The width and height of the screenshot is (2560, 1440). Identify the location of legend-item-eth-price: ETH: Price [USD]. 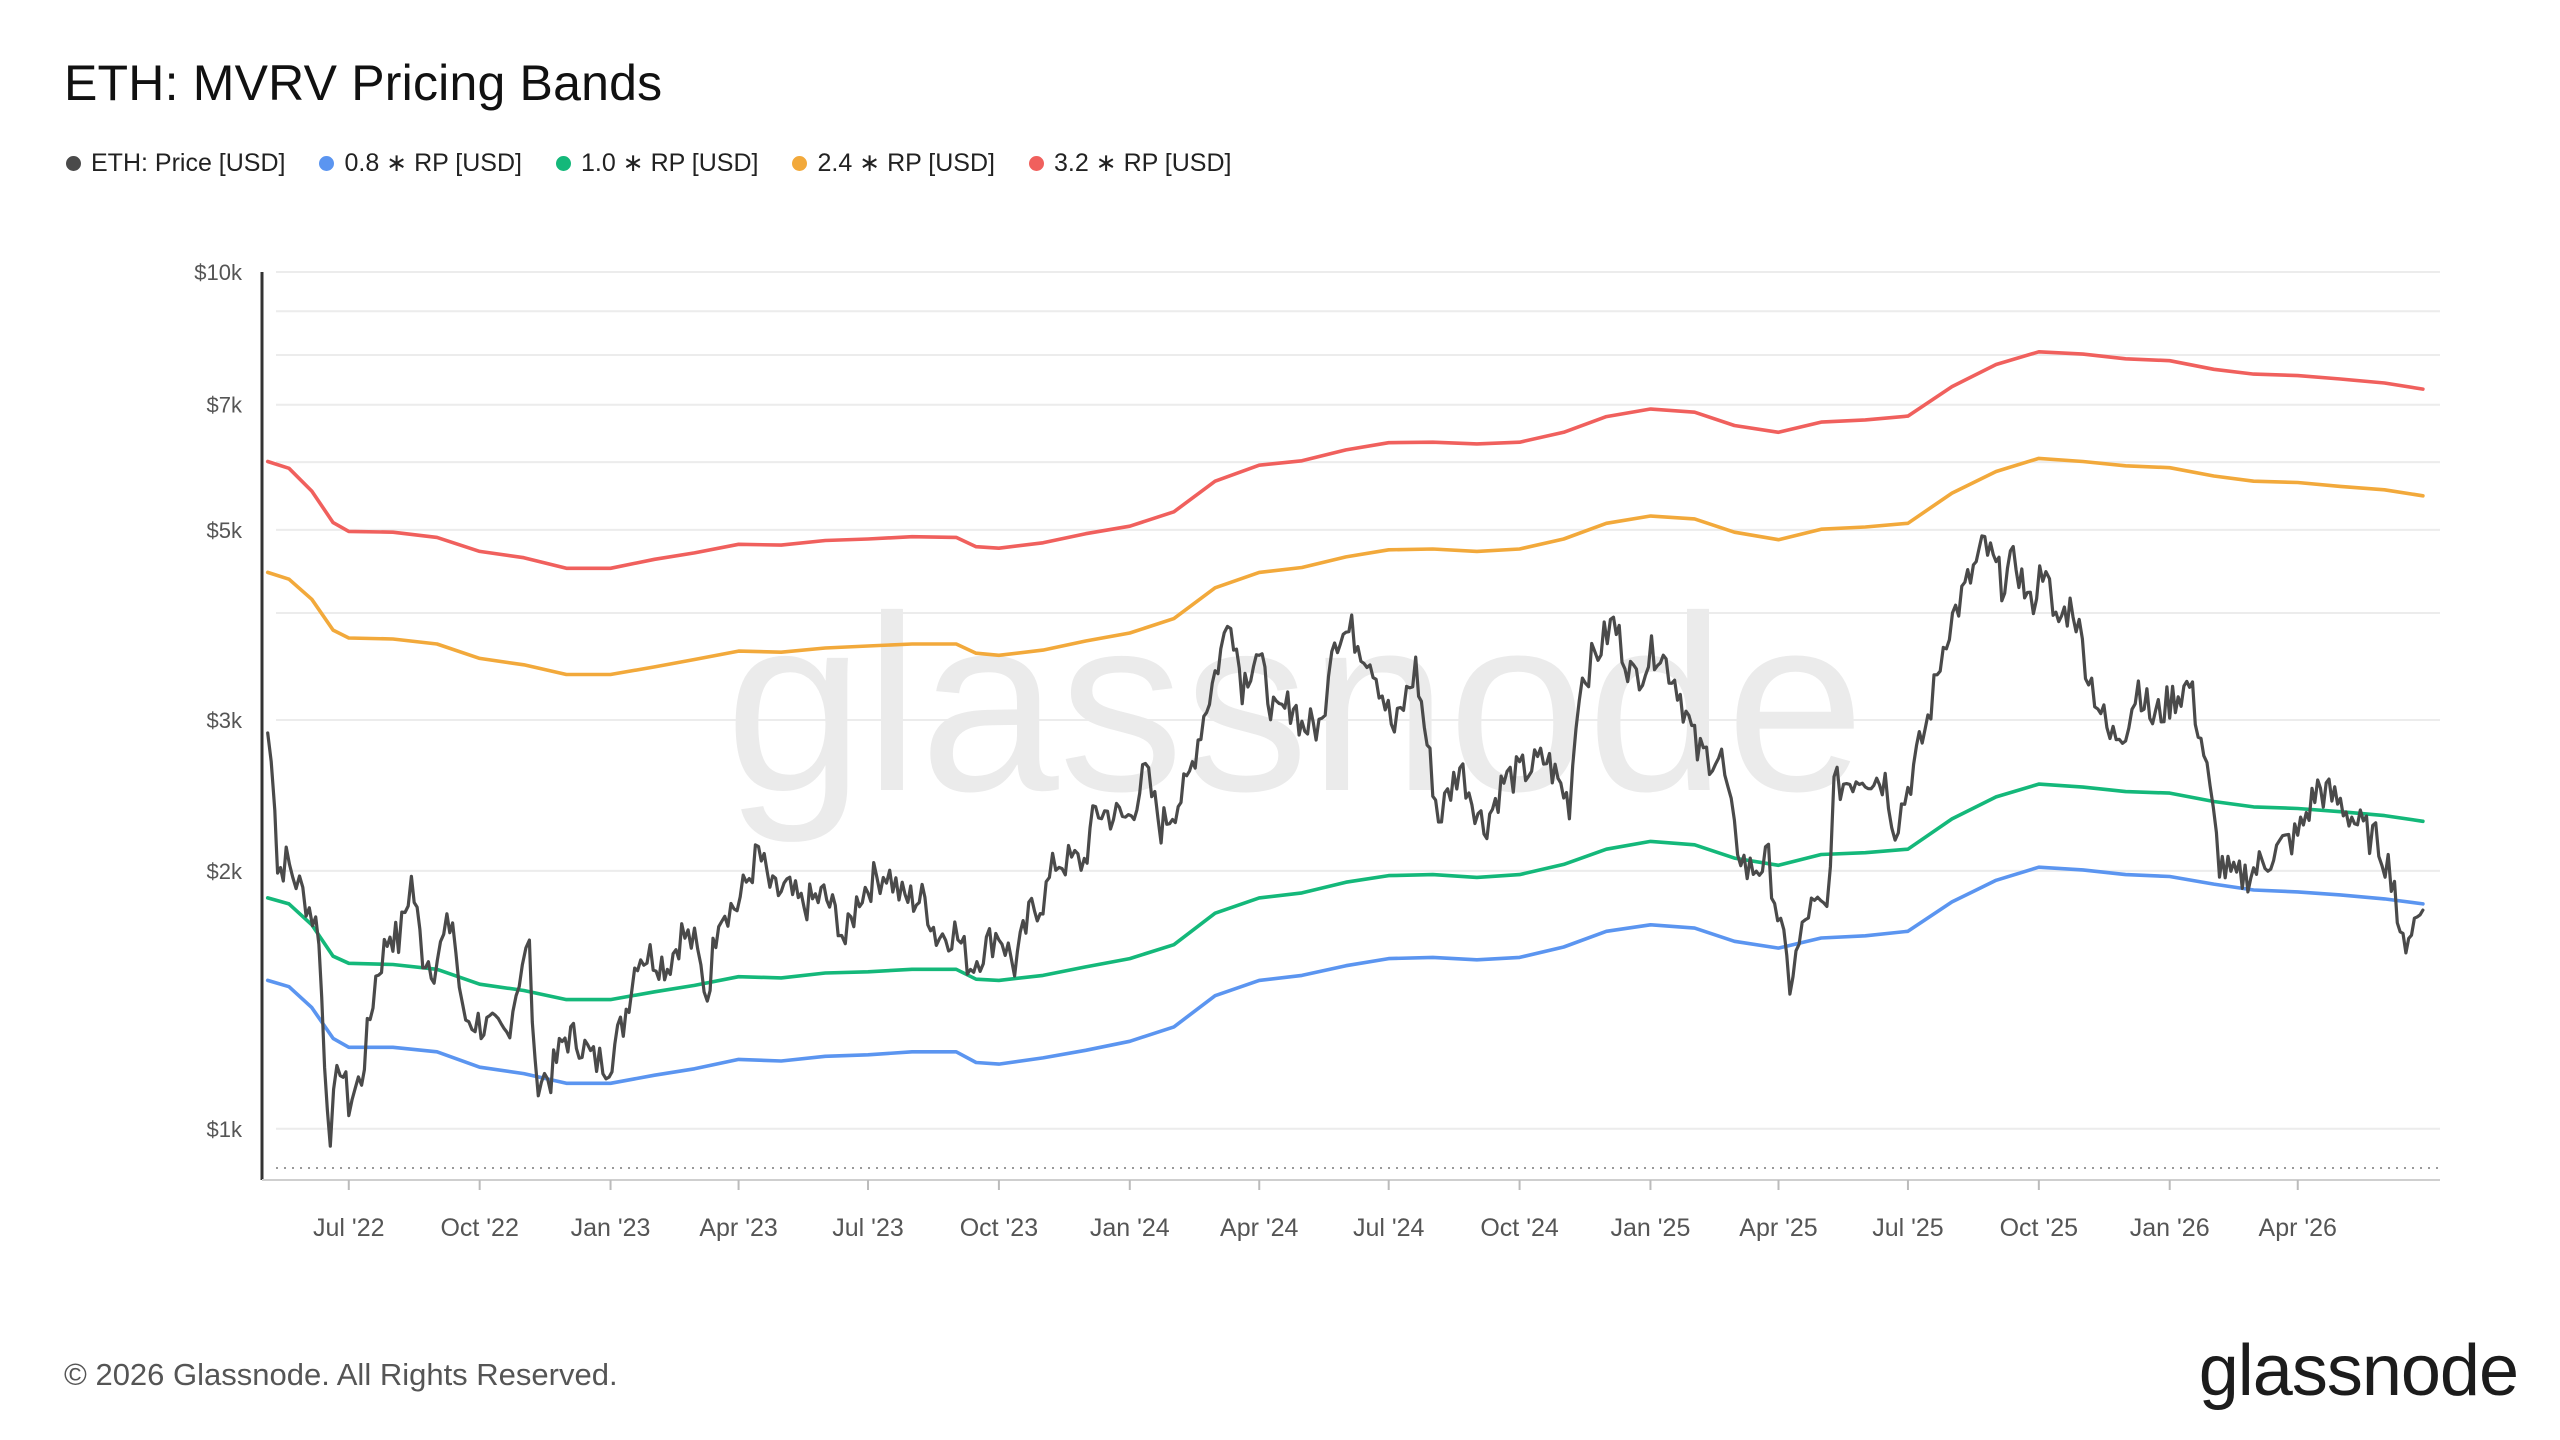
(175, 163).